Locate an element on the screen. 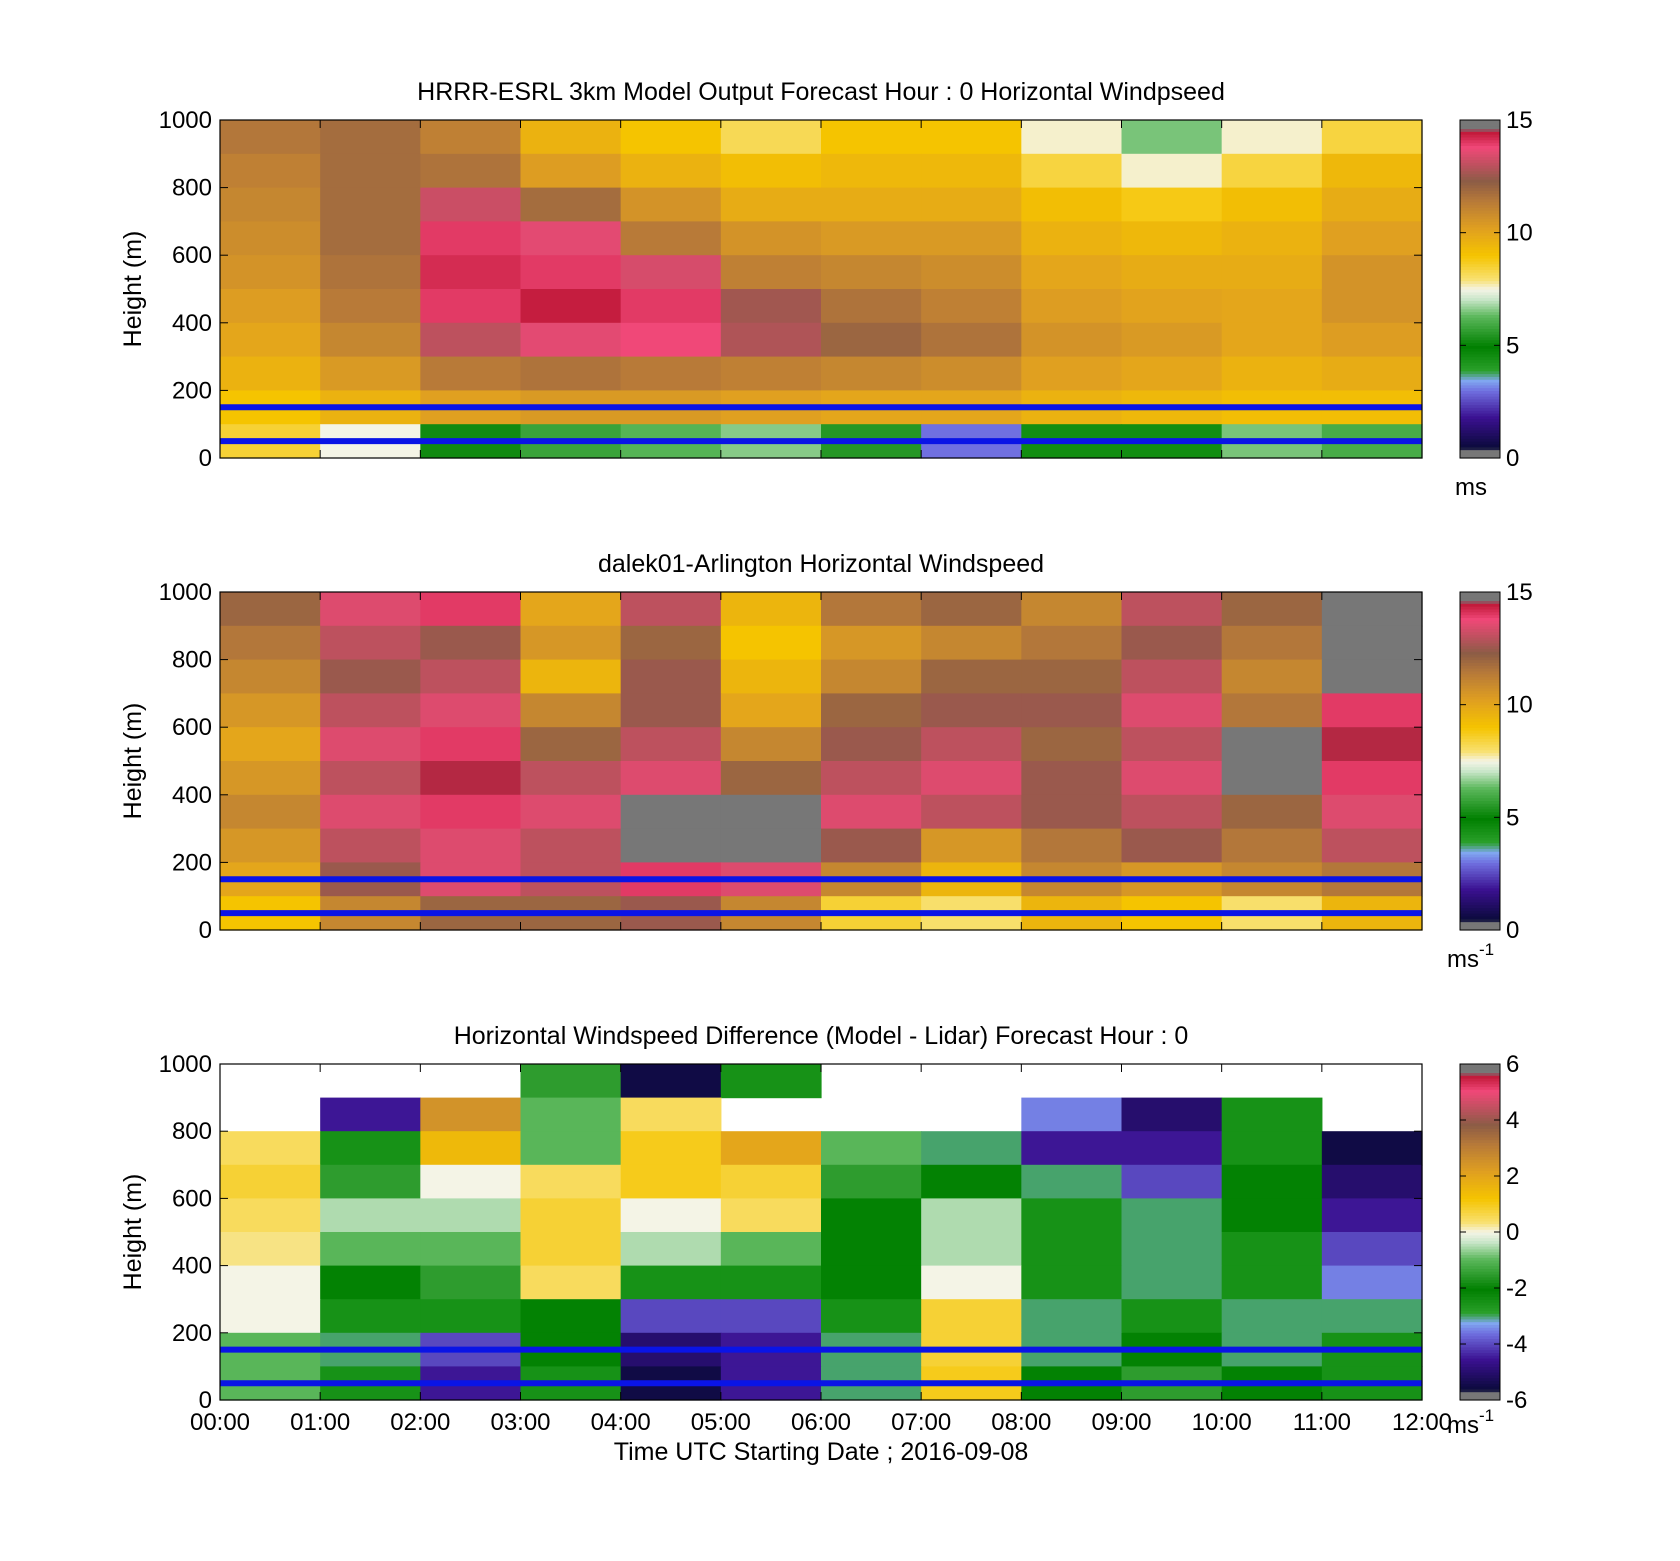 The width and height of the screenshot is (1680, 1561). colorbar-tick-label: 5 is located at coordinates (1512, 345).